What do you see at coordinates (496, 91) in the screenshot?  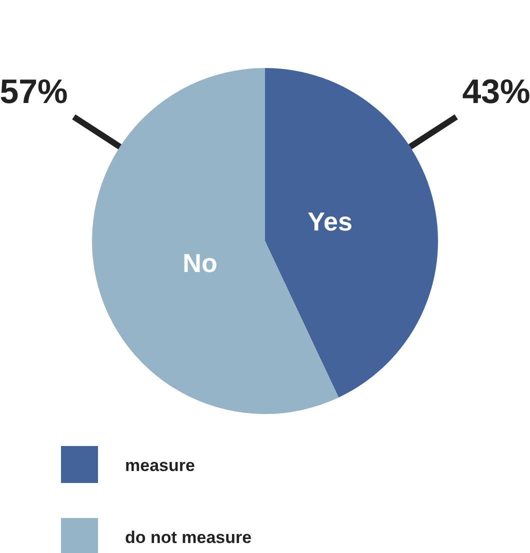 I see `data-label: 43%` at bounding box center [496, 91].